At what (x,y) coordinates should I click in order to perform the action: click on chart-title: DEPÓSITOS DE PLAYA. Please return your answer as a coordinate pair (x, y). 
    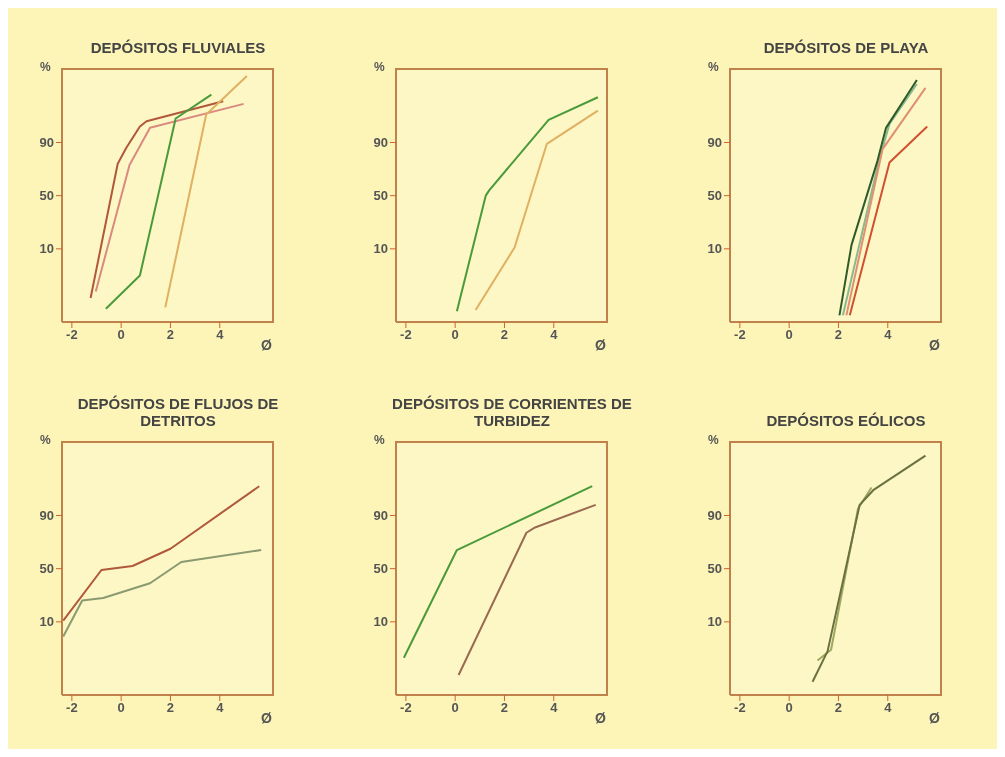
    Looking at the image, I should click on (846, 47).